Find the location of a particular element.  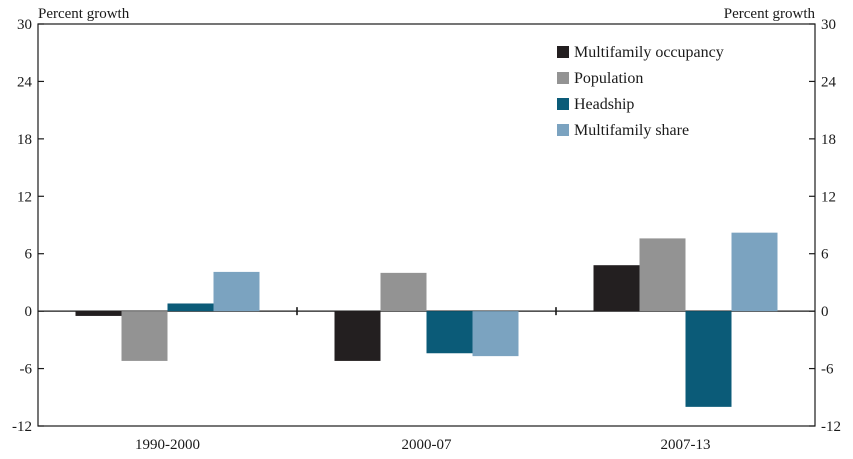

left-y-tick-label: 18 is located at coordinates (24, 140).